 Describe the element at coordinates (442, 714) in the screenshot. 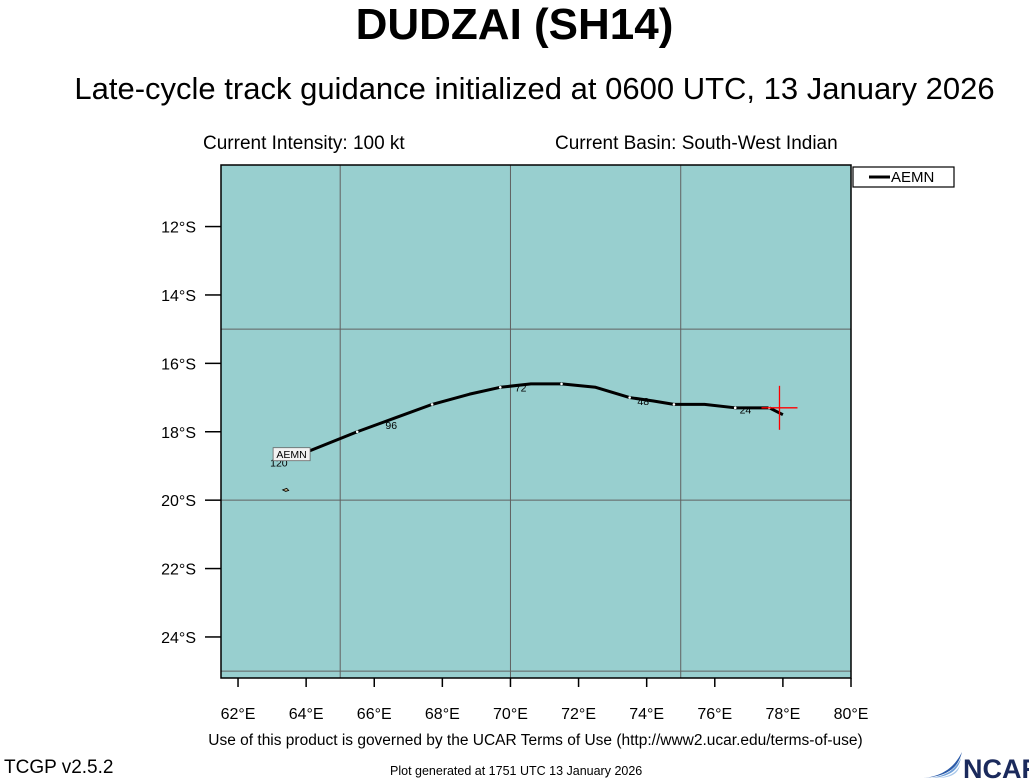

I see `x-tick-label: 68°E` at that location.